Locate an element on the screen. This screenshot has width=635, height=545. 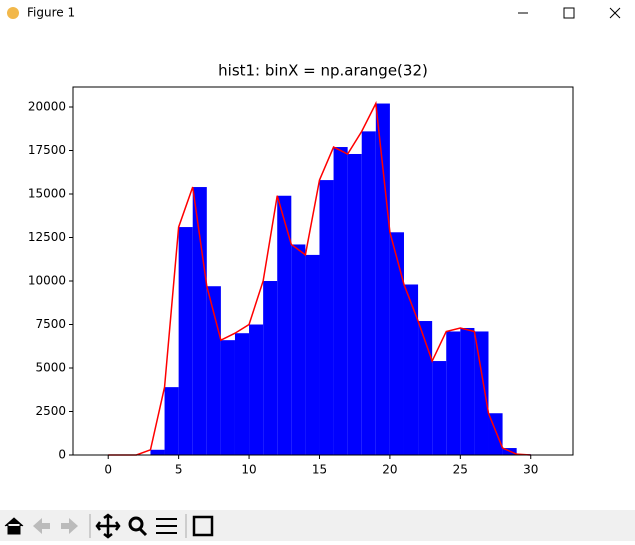
y-tick-label: 2500 is located at coordinates (50, 411).